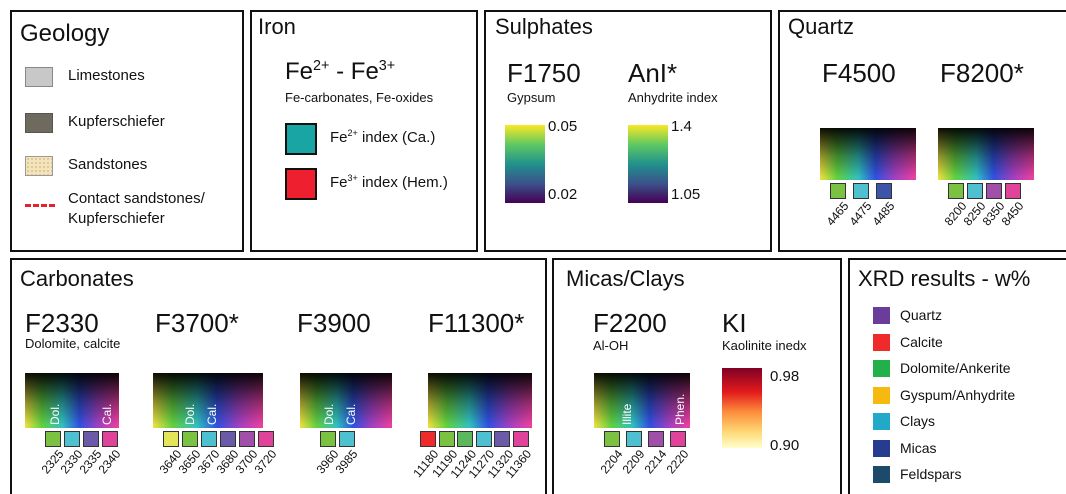  I want to click on colorbar-label: 0.05, so click(563, 126).